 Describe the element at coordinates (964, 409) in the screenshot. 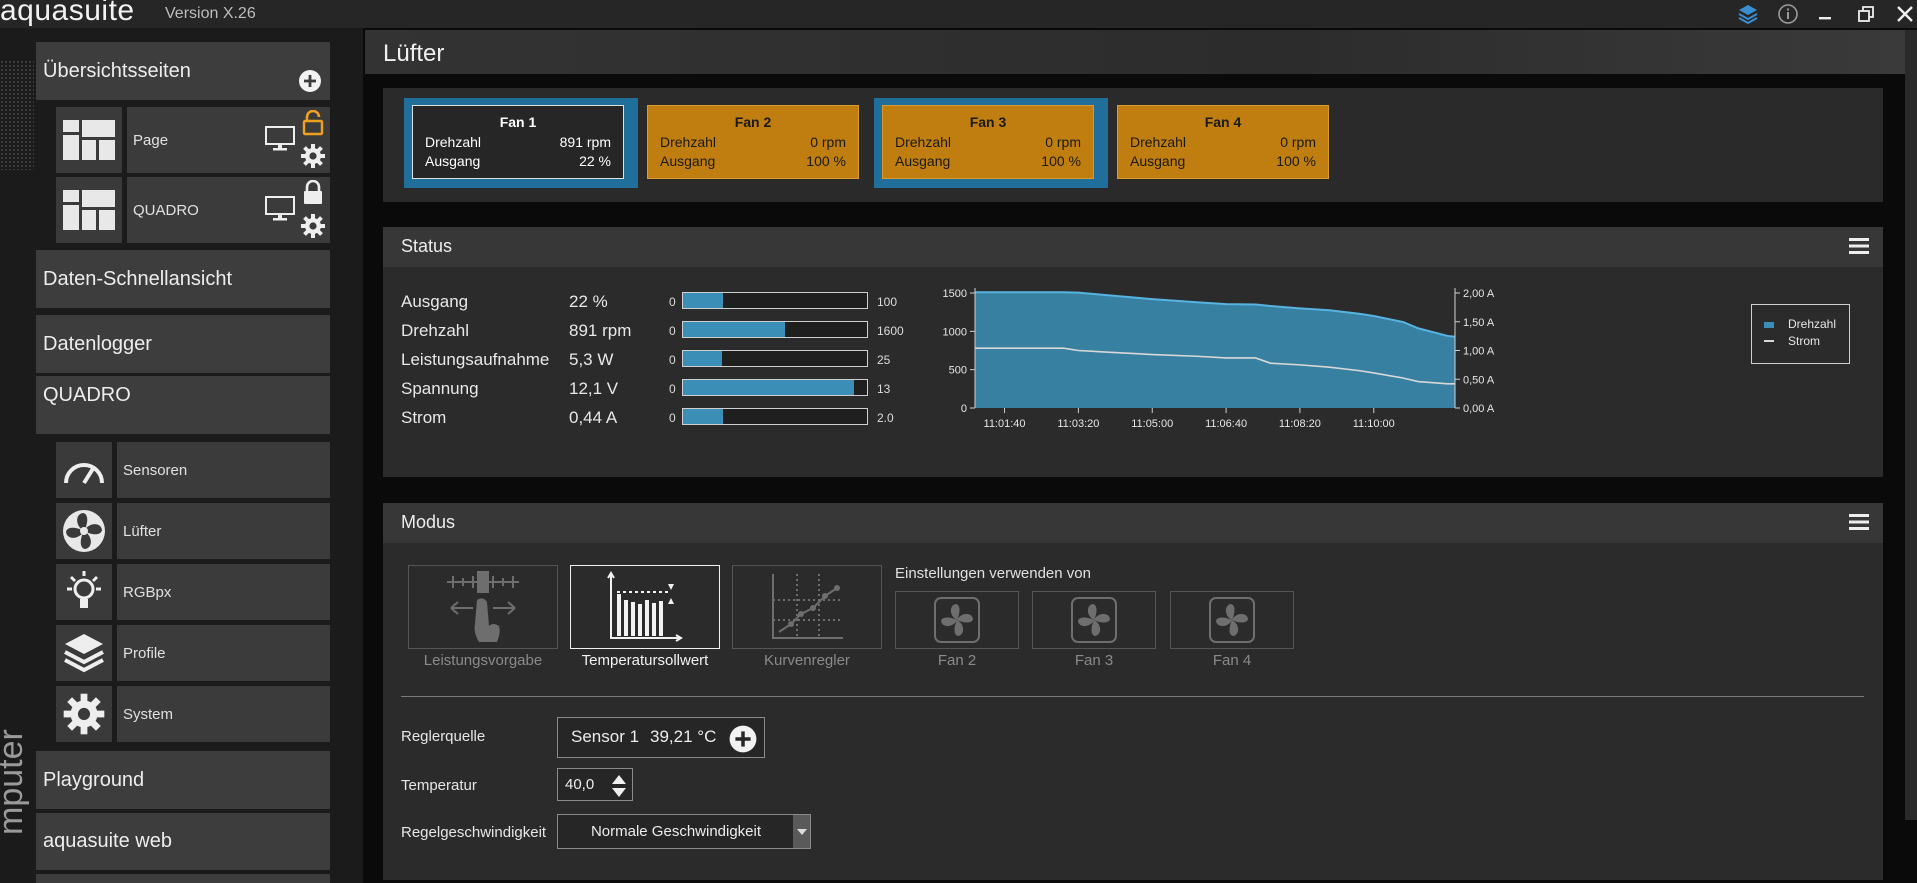

I see `y-left-tick-label: 0` at that location.